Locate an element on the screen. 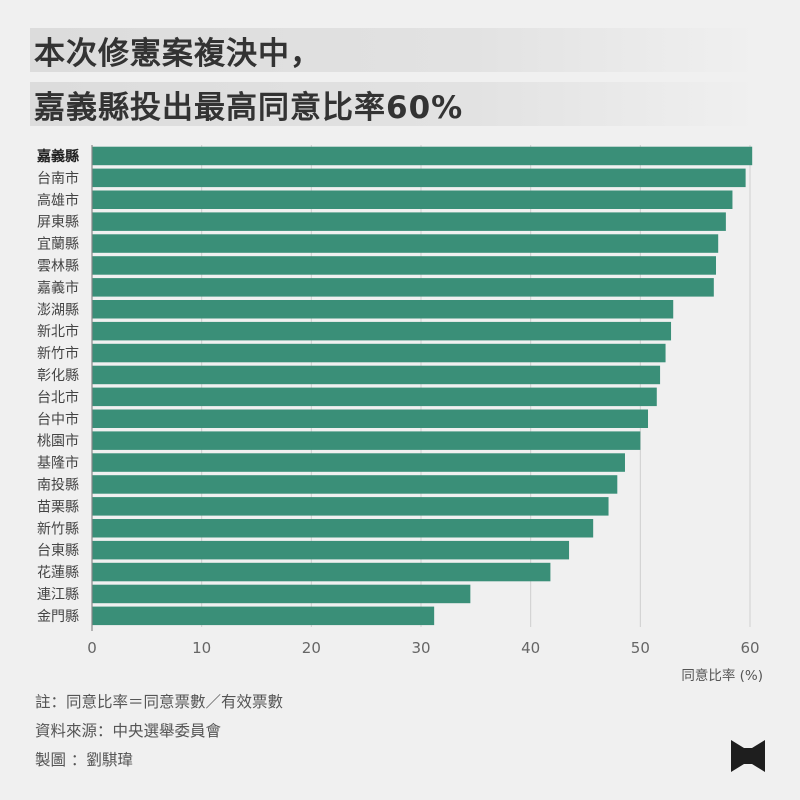 Image resolution: width=800 pixels, height=800 pixels. x-tick-label: 40 is located at coordinates (530, 648).